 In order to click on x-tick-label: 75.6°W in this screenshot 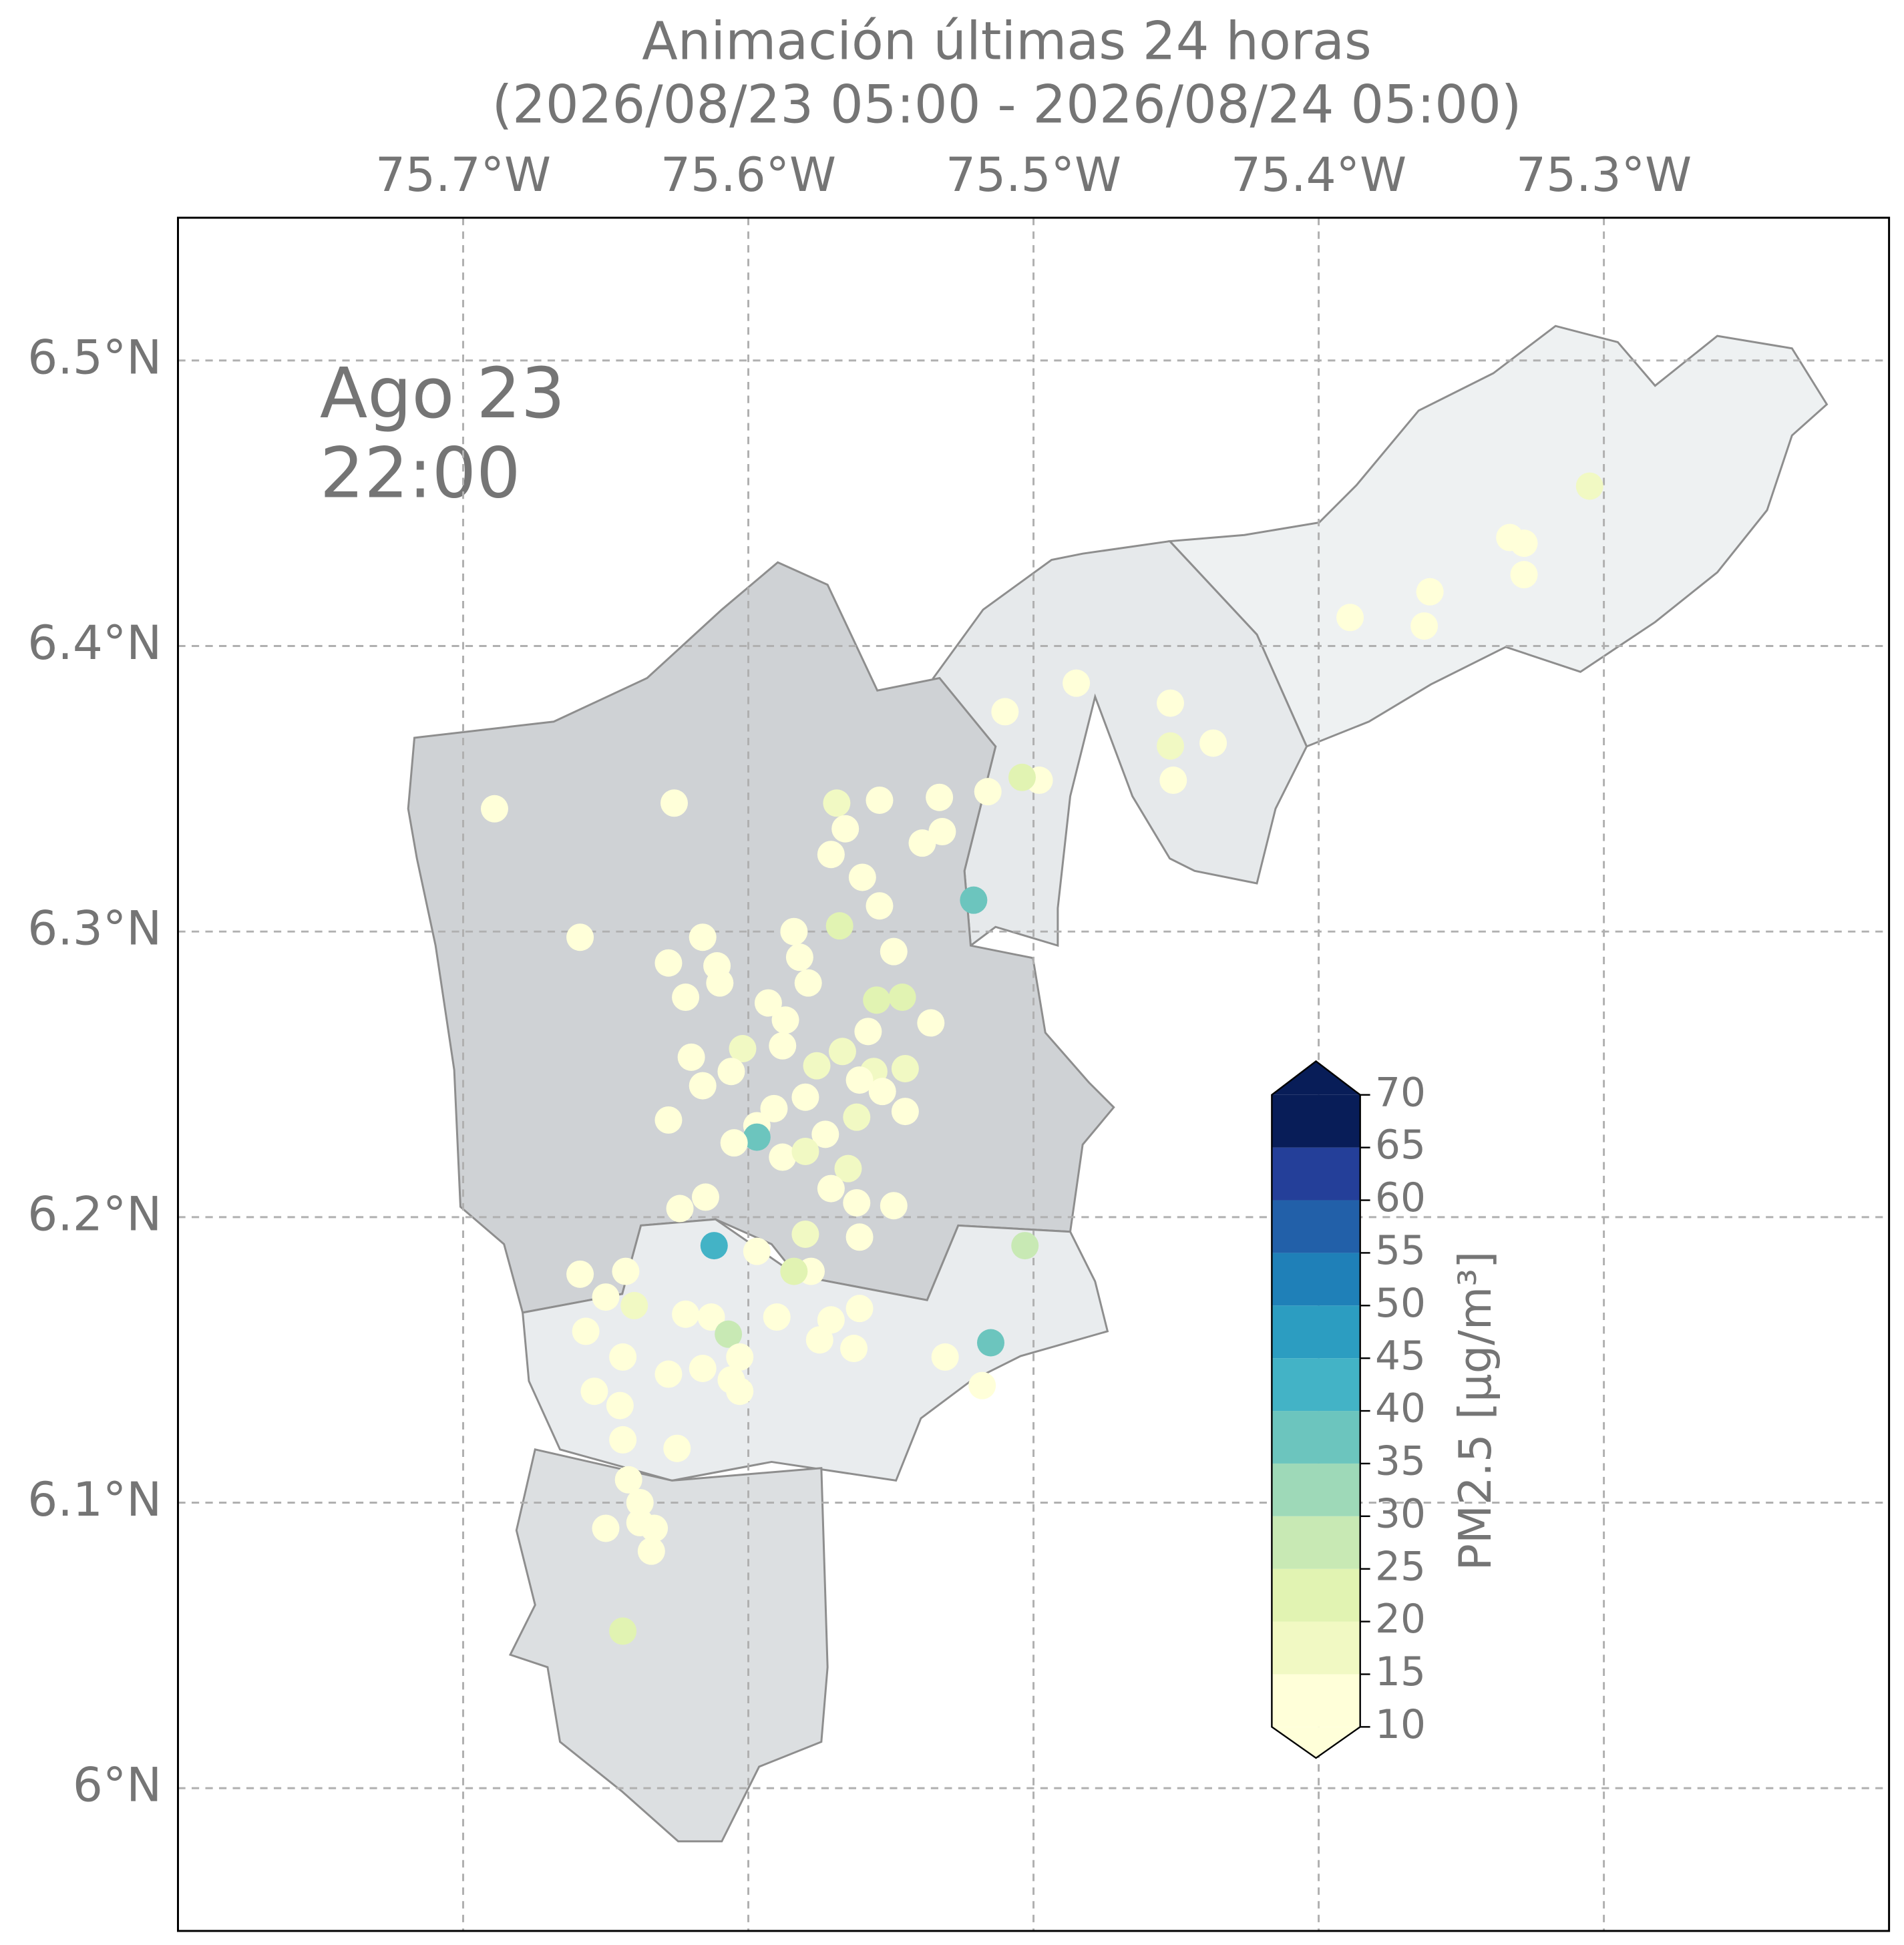, I will do `click(748, 174)`.